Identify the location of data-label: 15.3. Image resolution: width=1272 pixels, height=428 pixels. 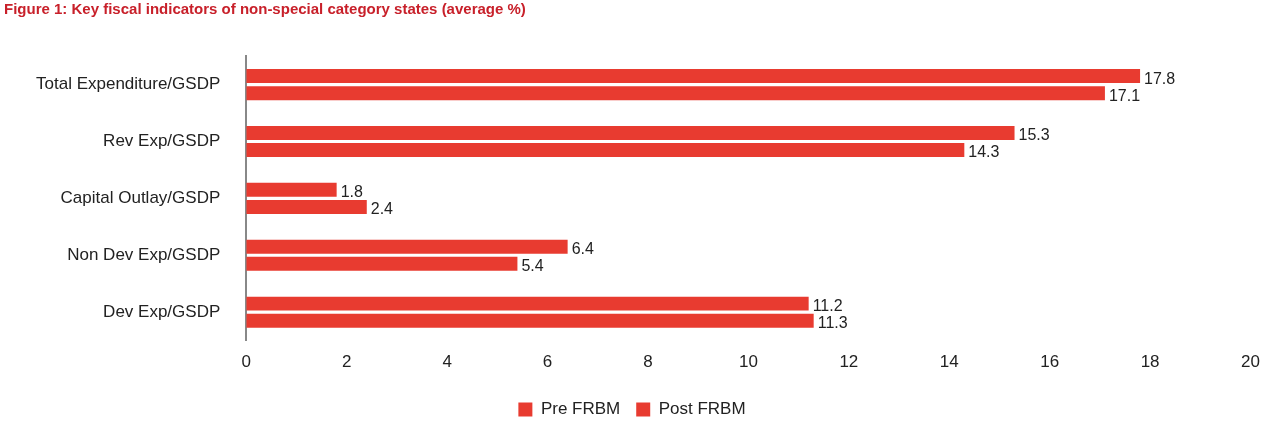
(1034, 135).